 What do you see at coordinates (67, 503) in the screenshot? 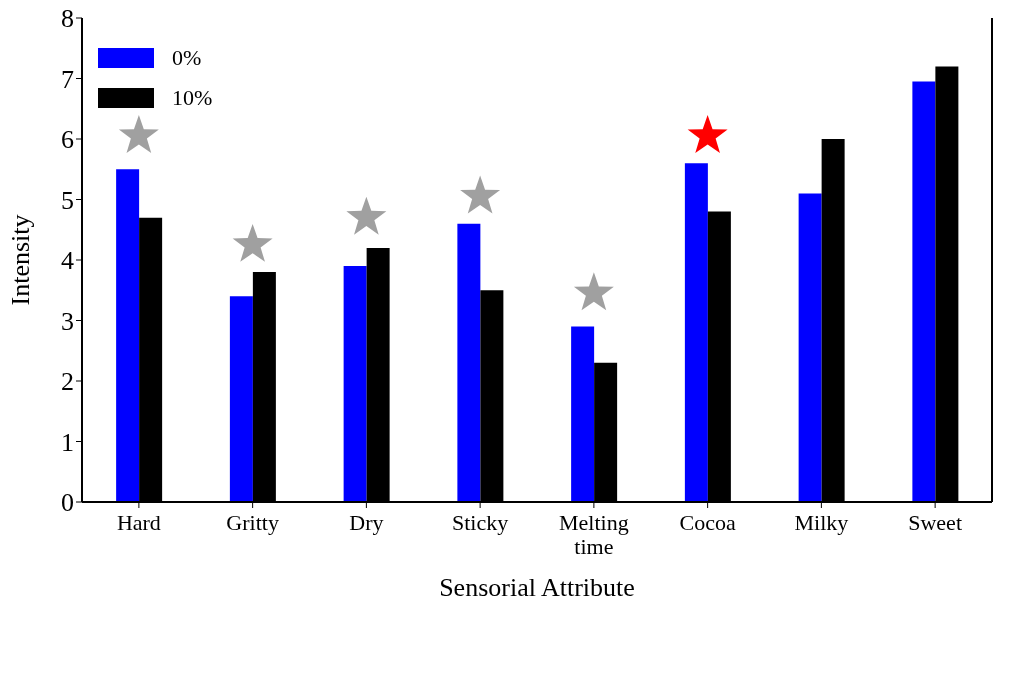
I see `y-tick-label: 0` at bounding box center [67, 503].